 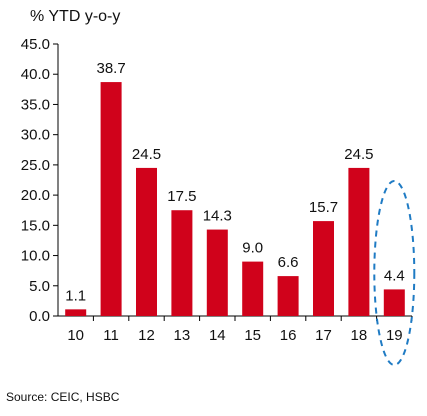 I want to click on data-label-11: 38.7, so click(x=110, y=68).